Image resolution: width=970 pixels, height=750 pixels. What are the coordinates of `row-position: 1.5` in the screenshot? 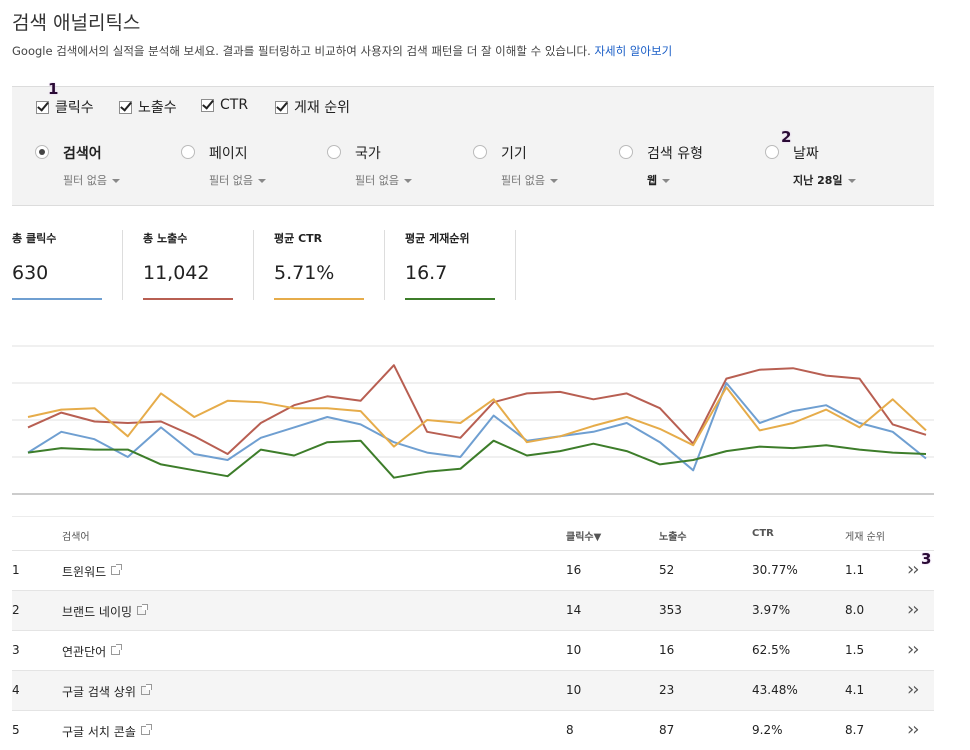 It's located at (855, 650).